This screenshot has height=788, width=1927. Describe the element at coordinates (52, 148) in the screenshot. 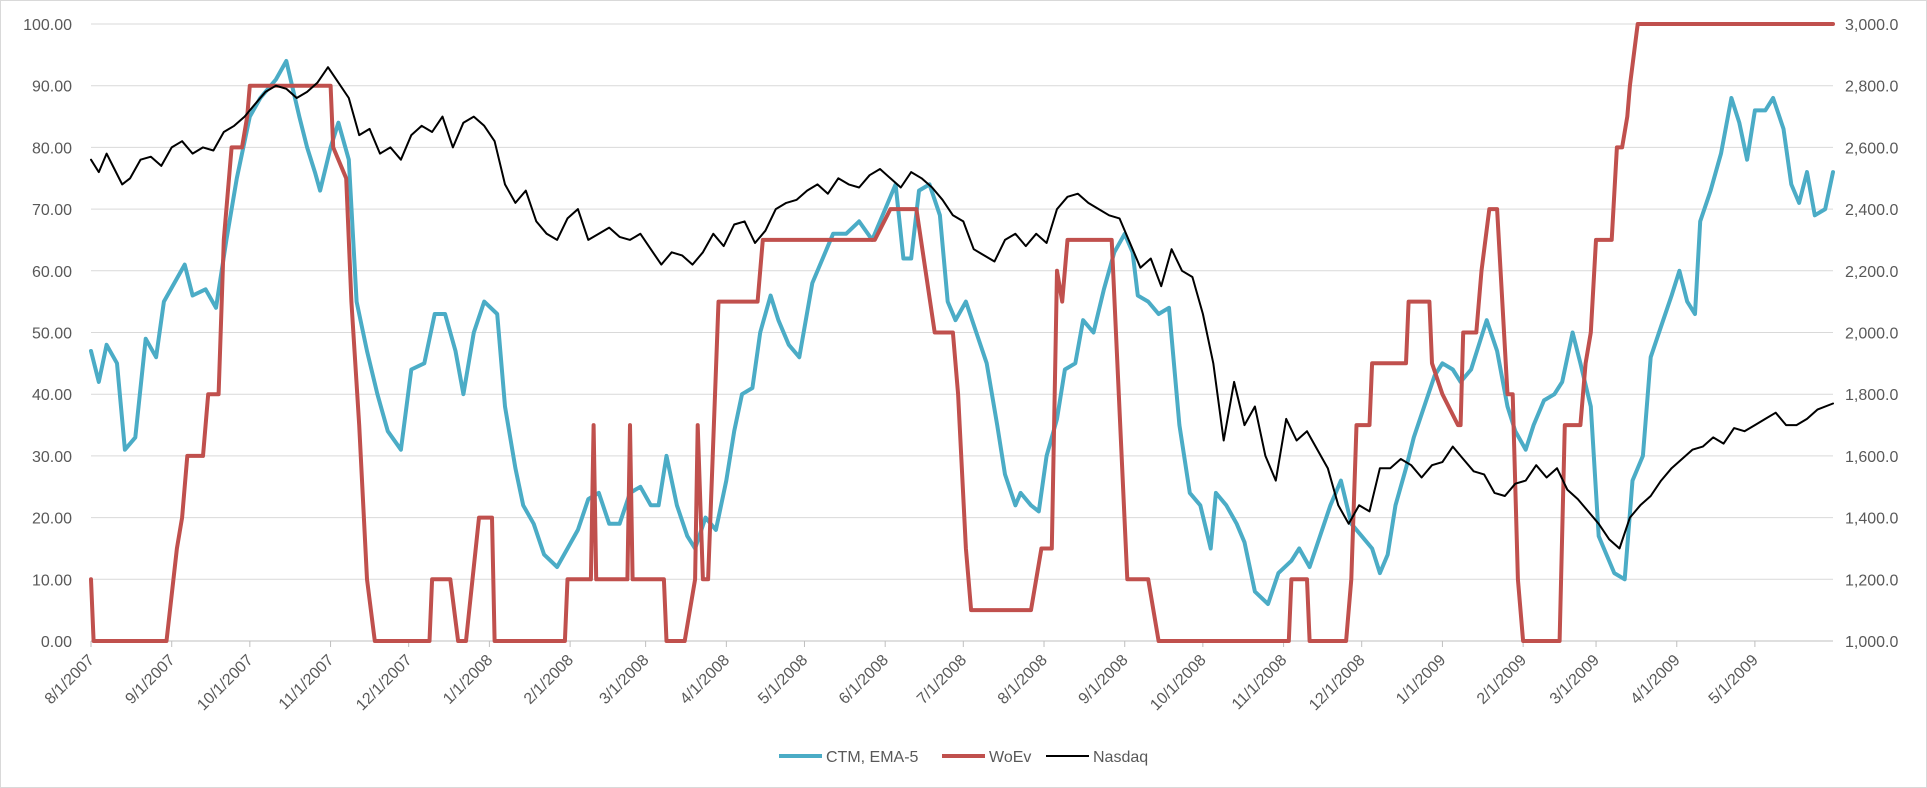

I see `y-left-tick-label: 80.00` at that location.